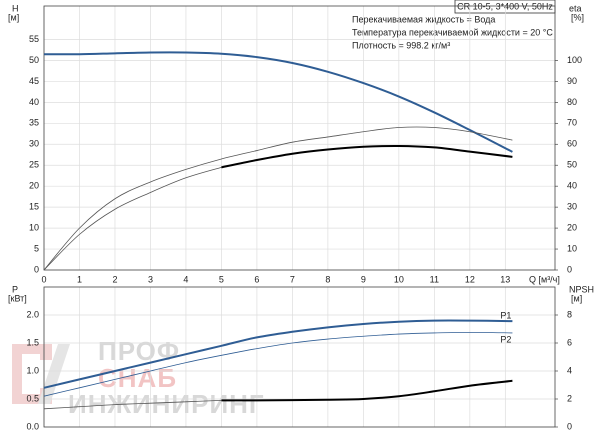 The width and height of the screenshot is (600, 434). Describe the element at coordinates (32, 342) in the screenshot. I see `y-tick-label: 1.5` at that location.